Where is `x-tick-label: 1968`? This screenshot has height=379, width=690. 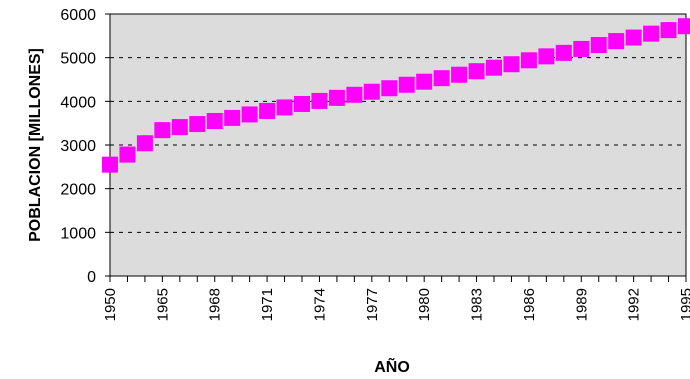 x-tick-label: 1968 is located at coordinates (215, 304).